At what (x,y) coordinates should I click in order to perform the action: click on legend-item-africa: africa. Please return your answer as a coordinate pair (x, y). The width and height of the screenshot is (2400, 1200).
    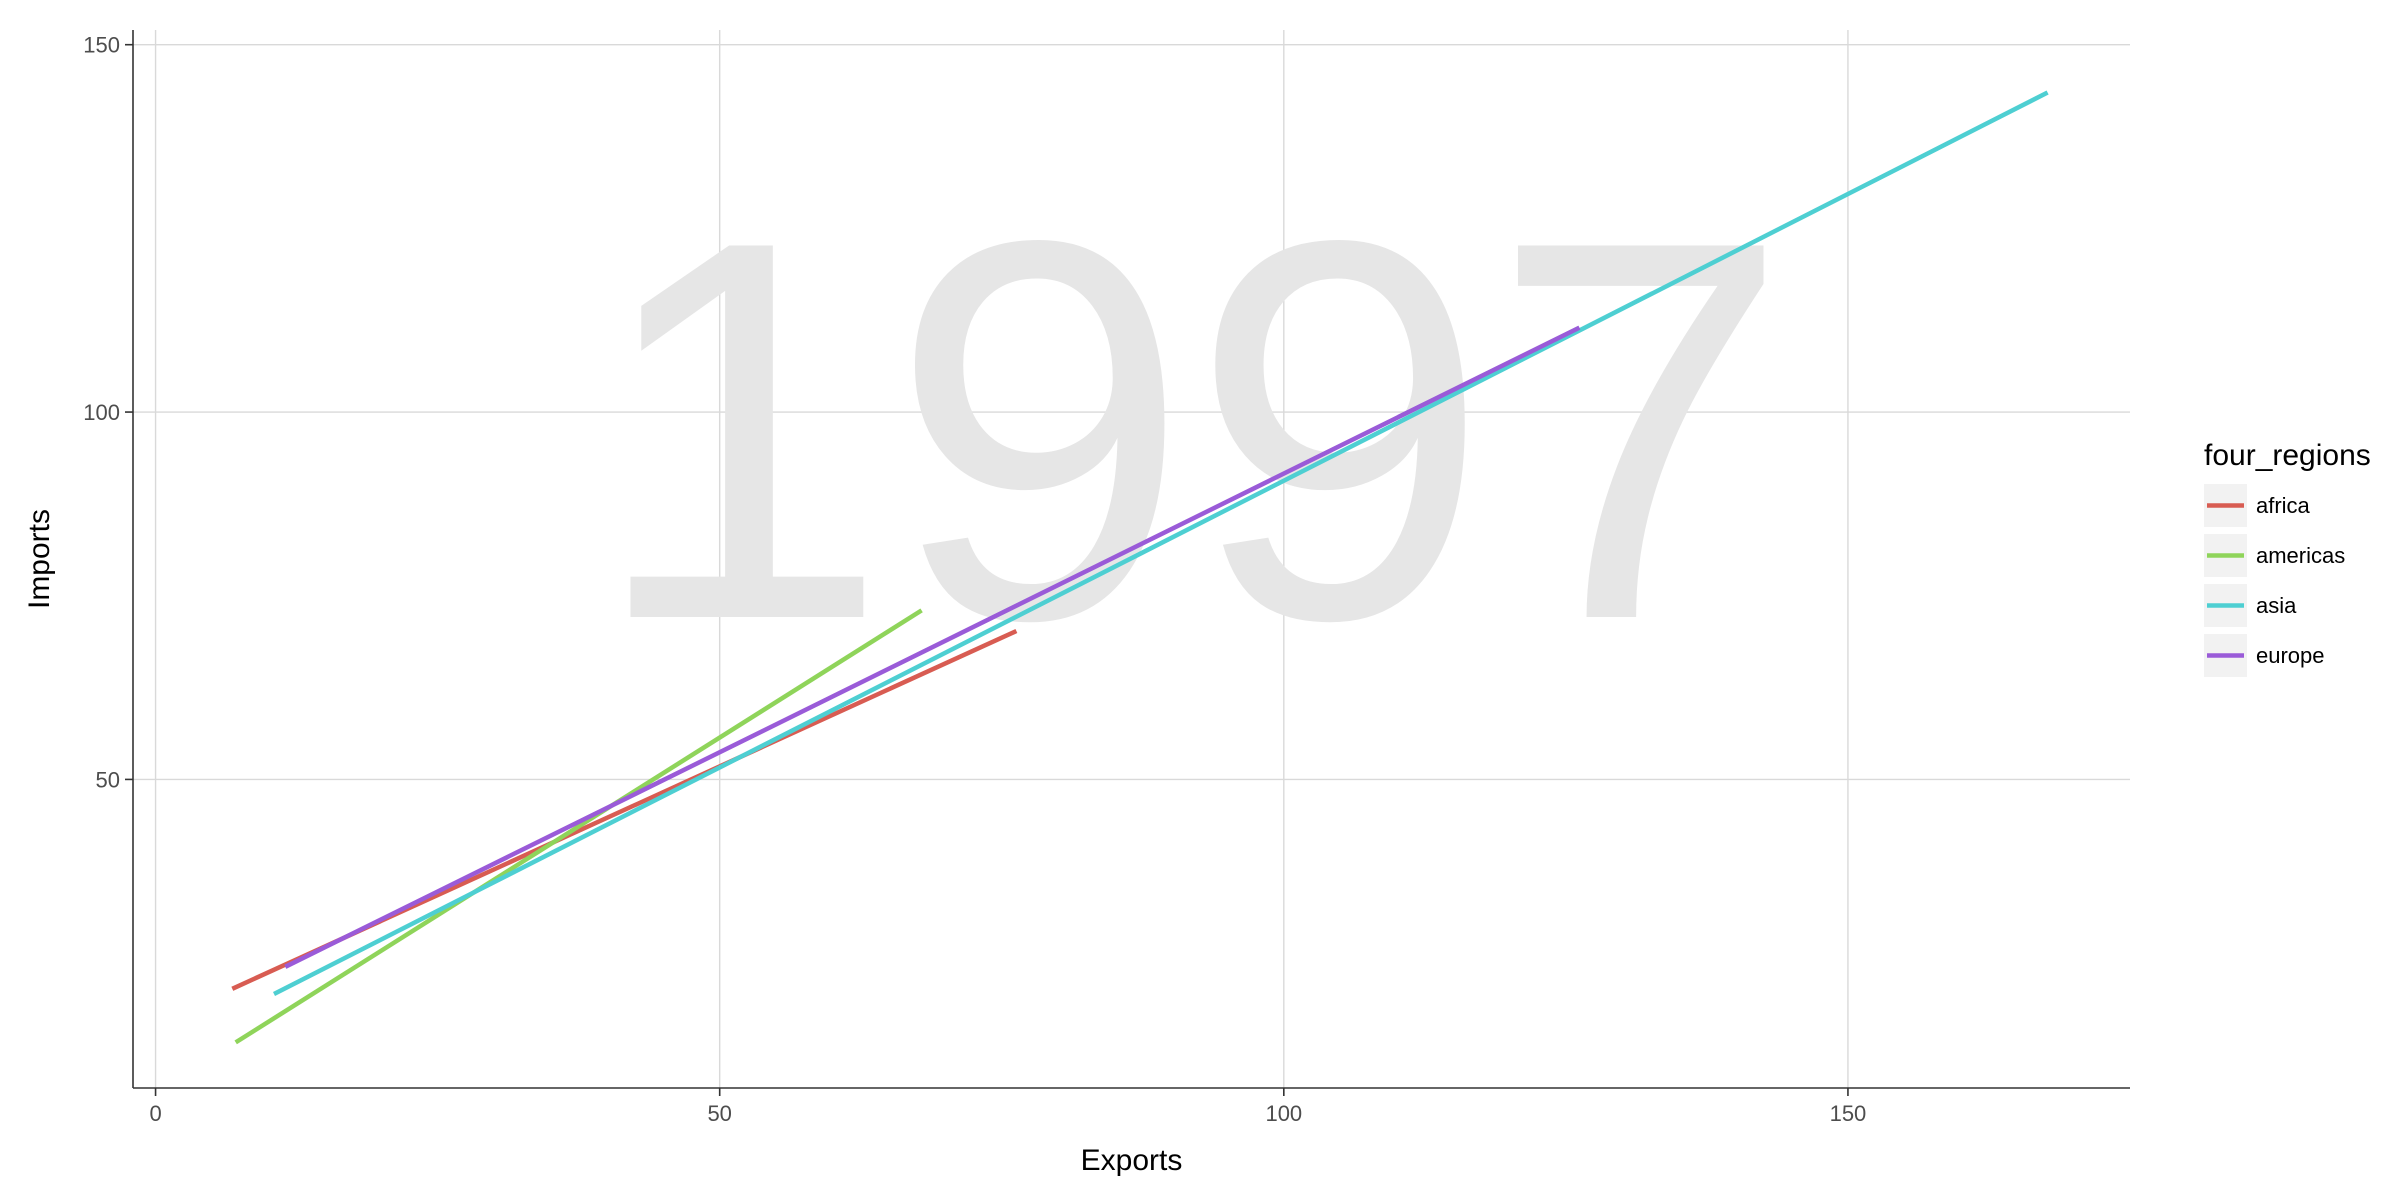
    Looking at the image, I should click on (2257, 505).